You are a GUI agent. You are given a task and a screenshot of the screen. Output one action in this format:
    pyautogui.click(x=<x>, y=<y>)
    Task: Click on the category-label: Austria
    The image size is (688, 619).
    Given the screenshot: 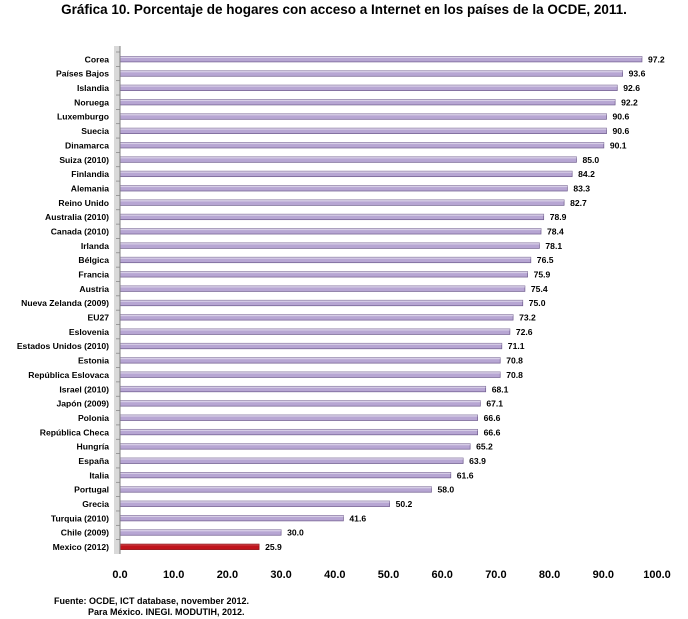 What is the action you would take?
    pyautogui.click(x=94, y=289)
    